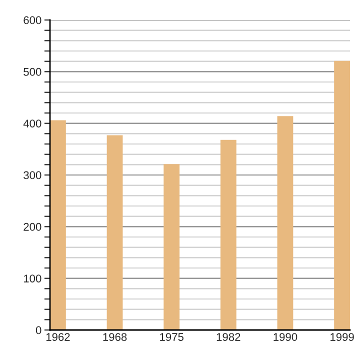 Image resolution: width=360 pixels, height=360 pixels. Describe the element at coordinates (33, 226) in the screenshot. I see `y-tick-label: 200` at that location.